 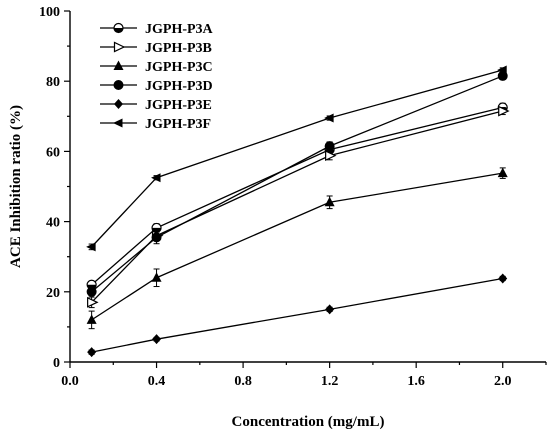 I want to click on x-tick-label: 1.2, so click(x=330, y=381).